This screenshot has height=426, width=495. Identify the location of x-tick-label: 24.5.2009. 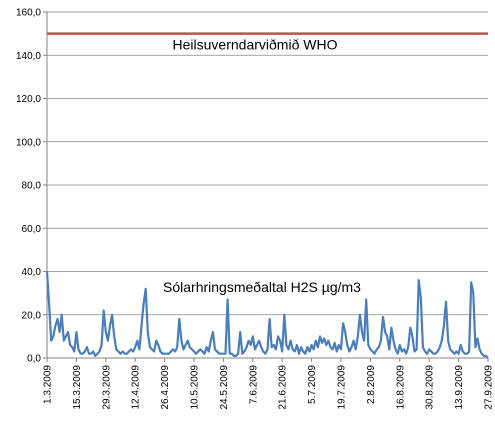
(224, 387).